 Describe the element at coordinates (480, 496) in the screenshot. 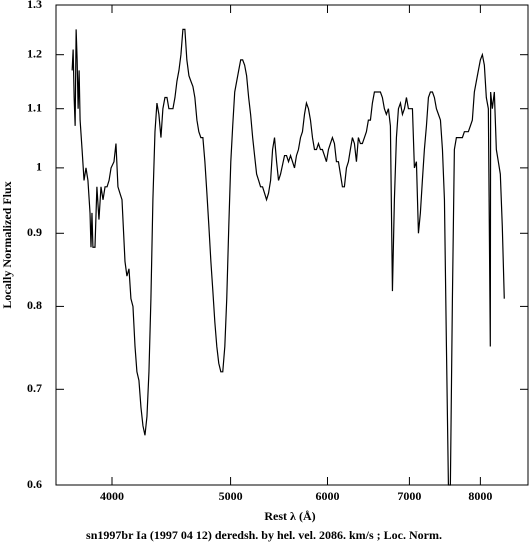

I see `x-tick-label: 8000` at that location.